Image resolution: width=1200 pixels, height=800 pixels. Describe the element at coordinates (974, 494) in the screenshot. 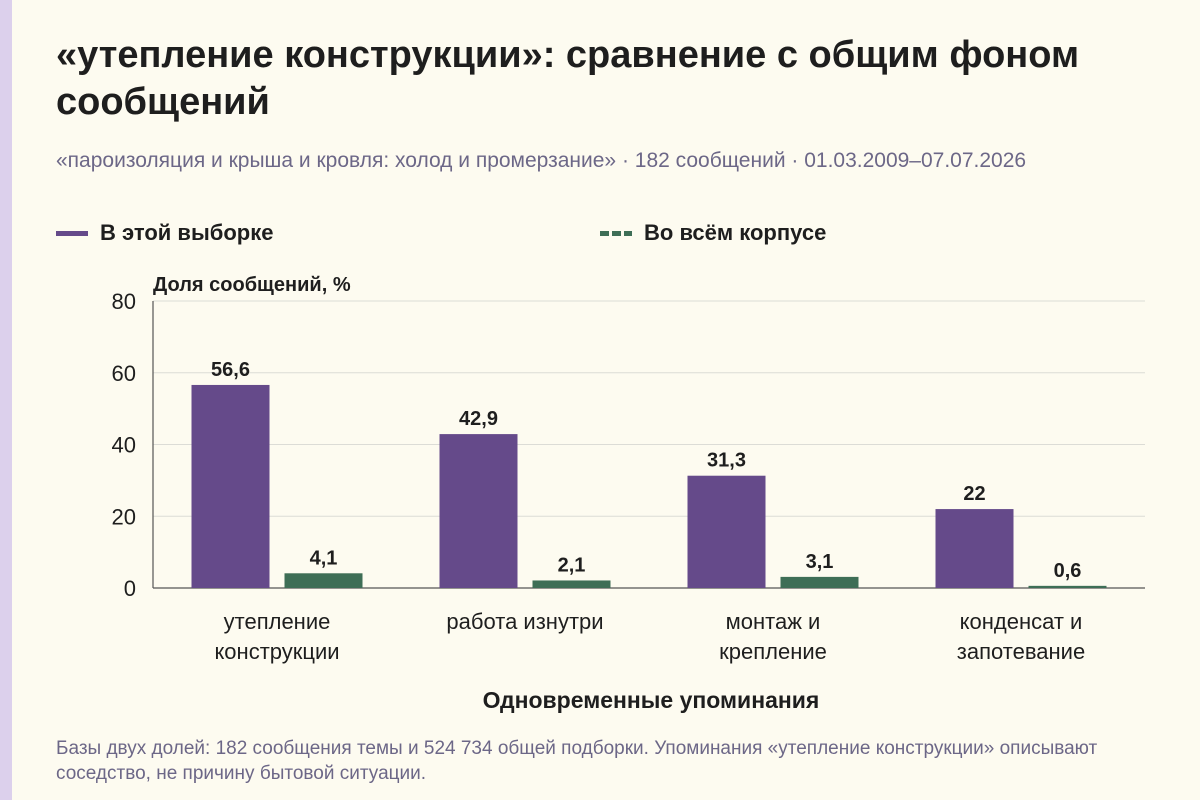

I see `bar-value-label: 22` at that location.